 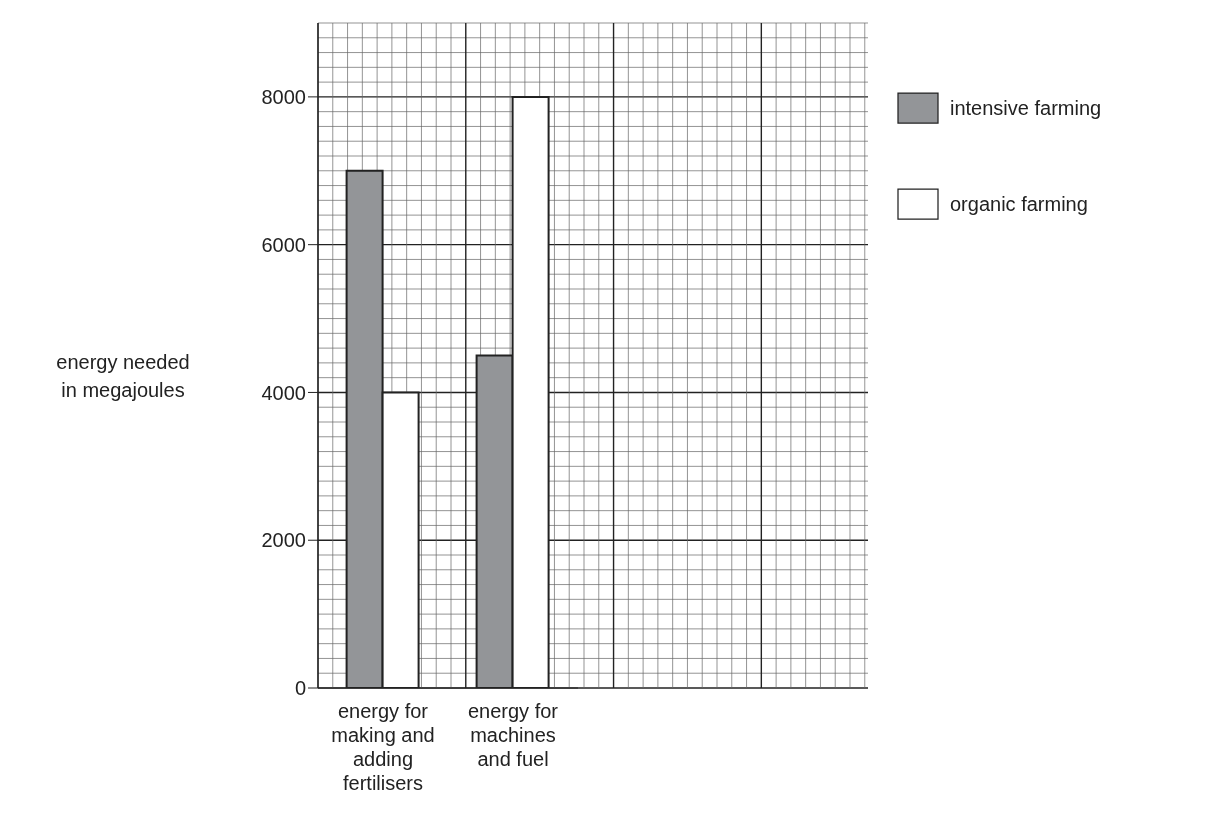 What do you see at coordinates (513, 735) in the screenshot?
I see `x-tick-label: energy for machines and fuel` at bounding box center [513, 735].